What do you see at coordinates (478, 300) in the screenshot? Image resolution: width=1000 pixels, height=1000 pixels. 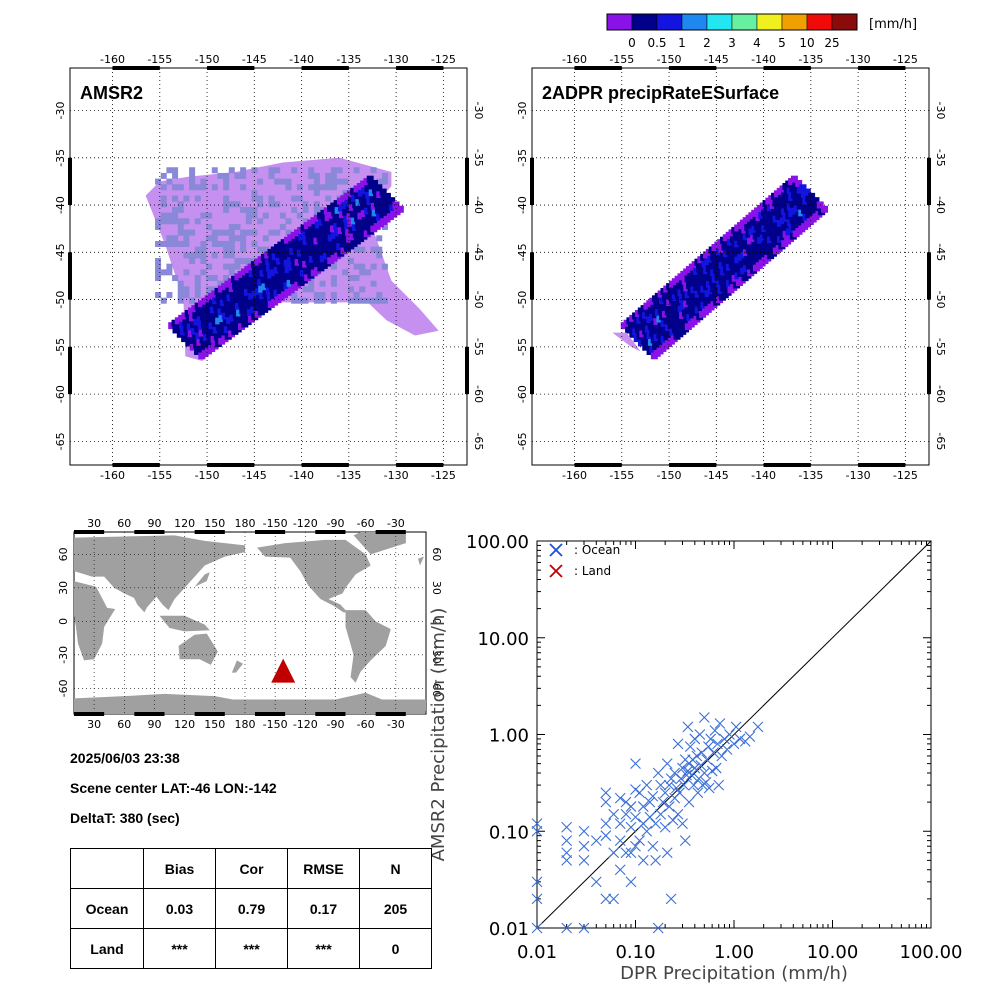 I see `lat-tick-label: -50` at bounding box center [478, 300].